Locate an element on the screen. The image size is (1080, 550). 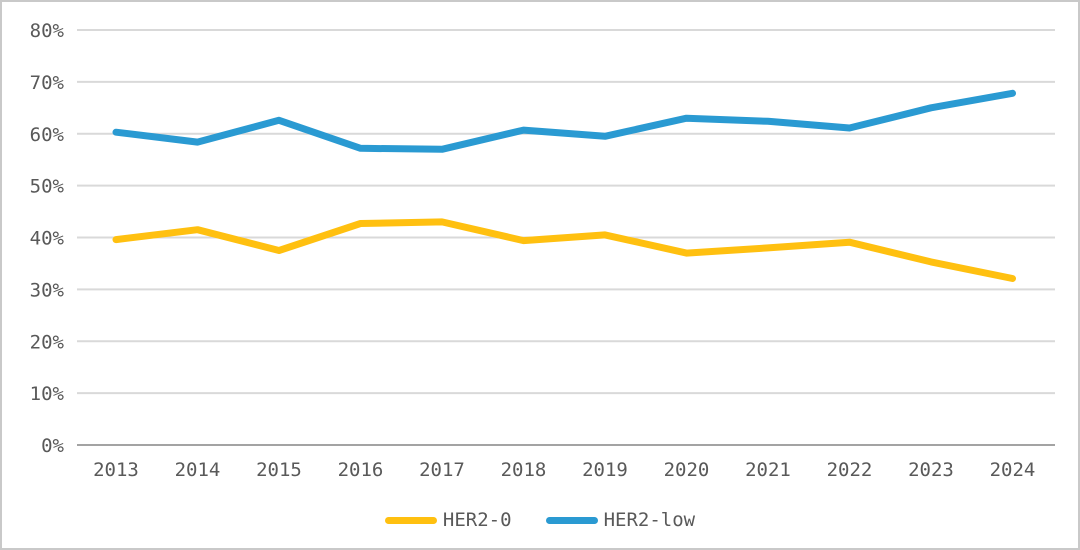
x-tick-label: 2018 is located at coordinates (524, 470).